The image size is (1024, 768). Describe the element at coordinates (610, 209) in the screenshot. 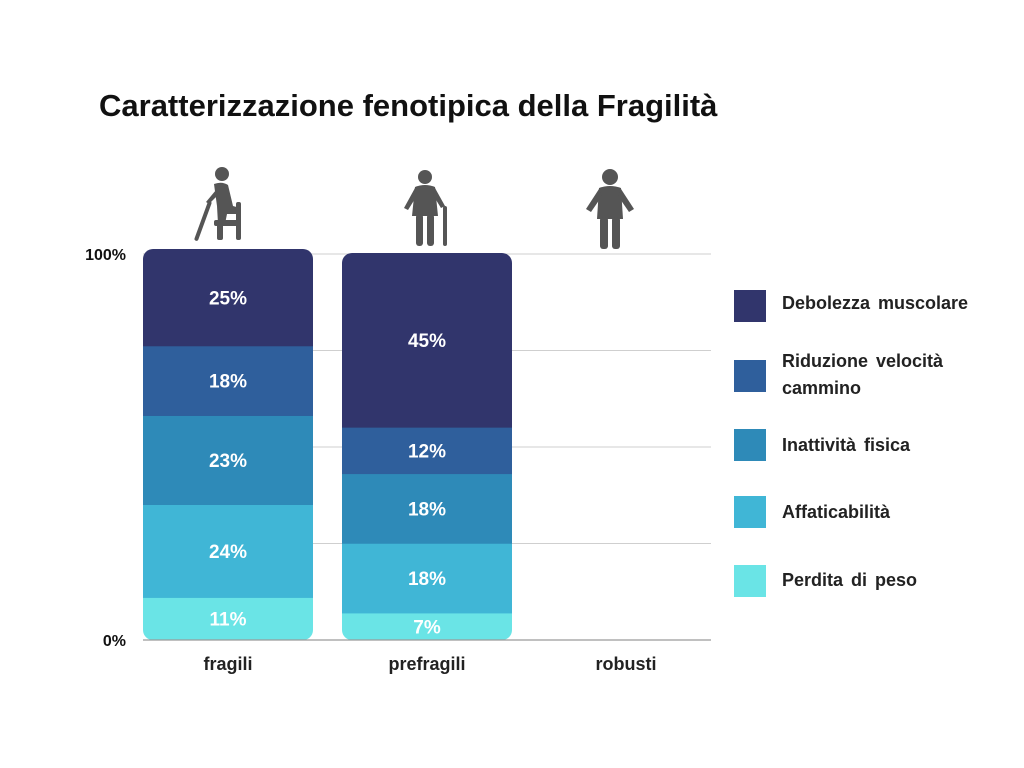

I see `standing-person-icon` at that location.